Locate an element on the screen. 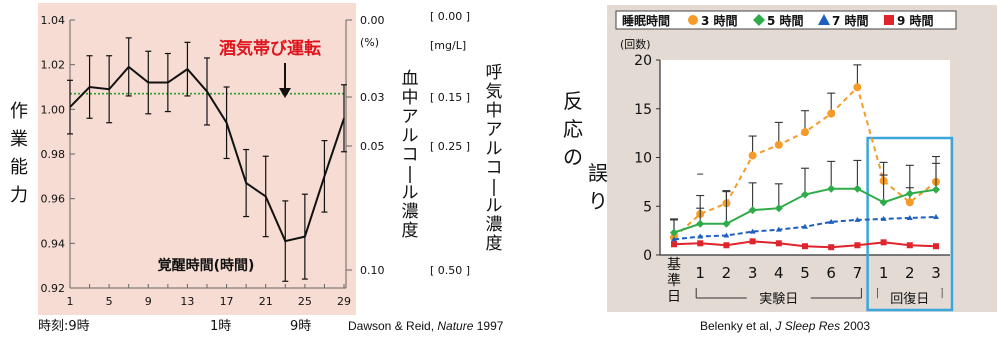 This screenshot has width=1003, height=338. x-tick-baseline-label: 基準日 is located at coordinates (674, 280).